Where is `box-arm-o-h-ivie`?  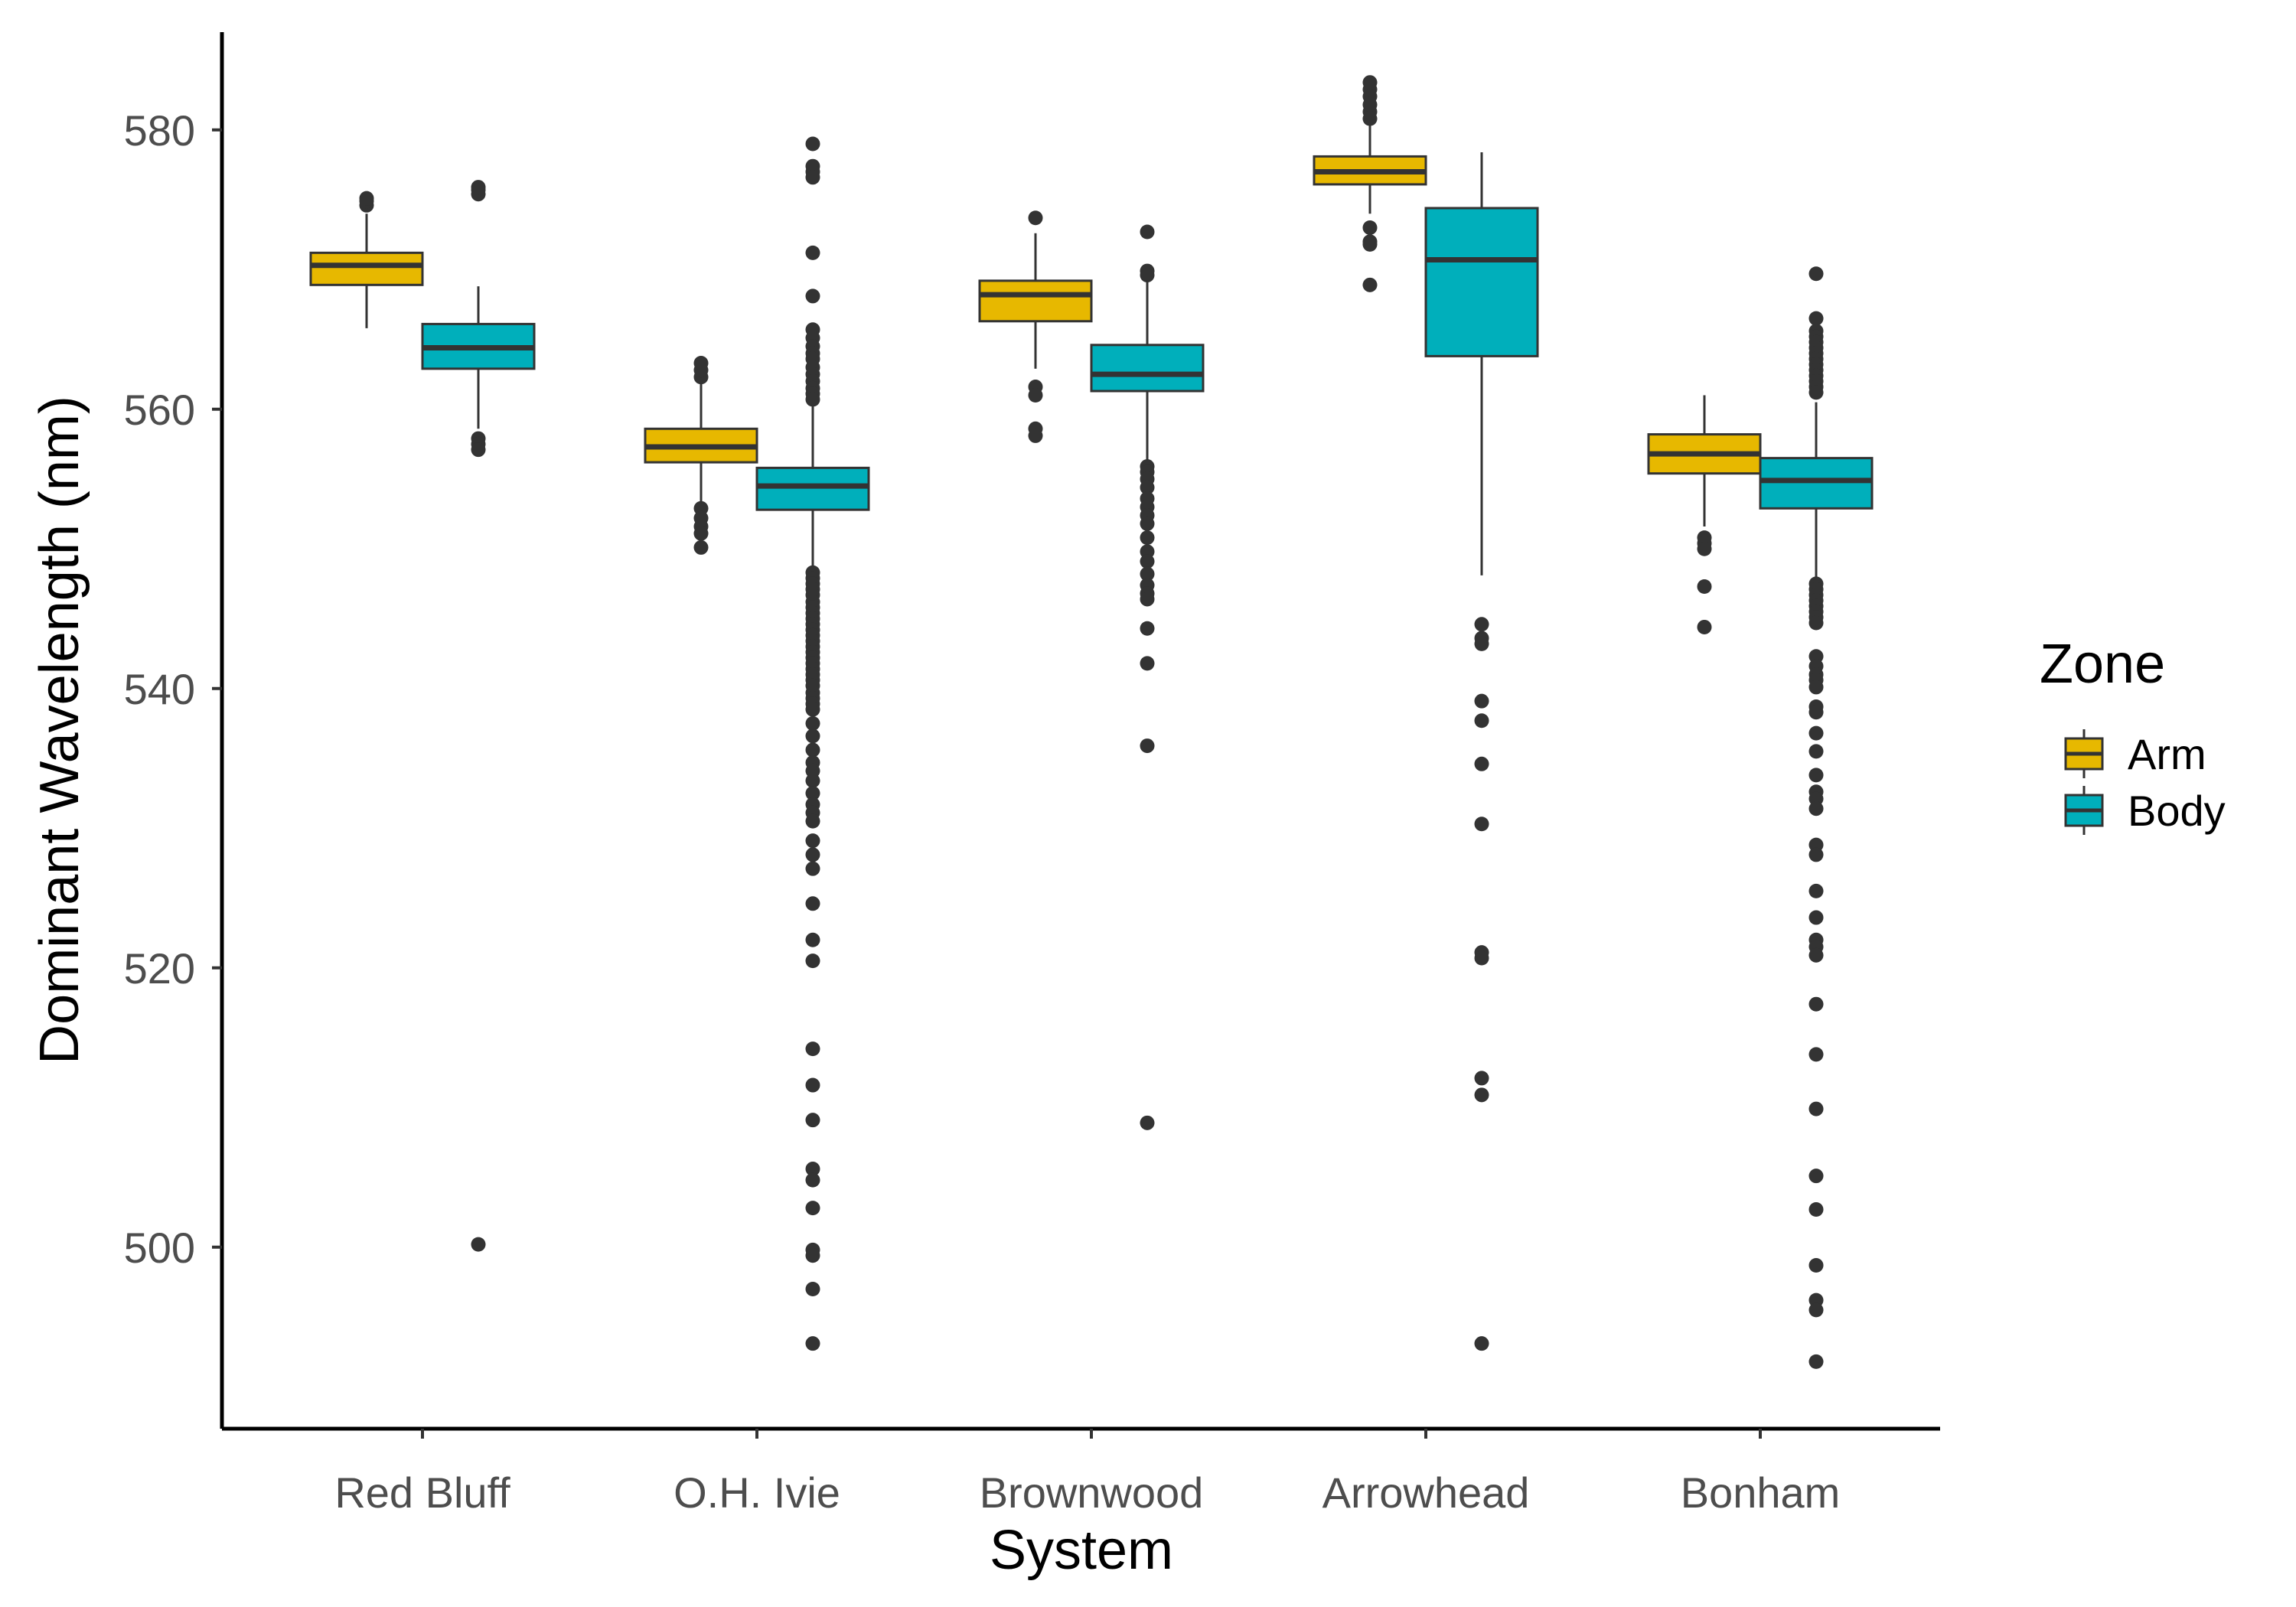
box-arm-o-h-ivie is located at coordinates (701, 455).